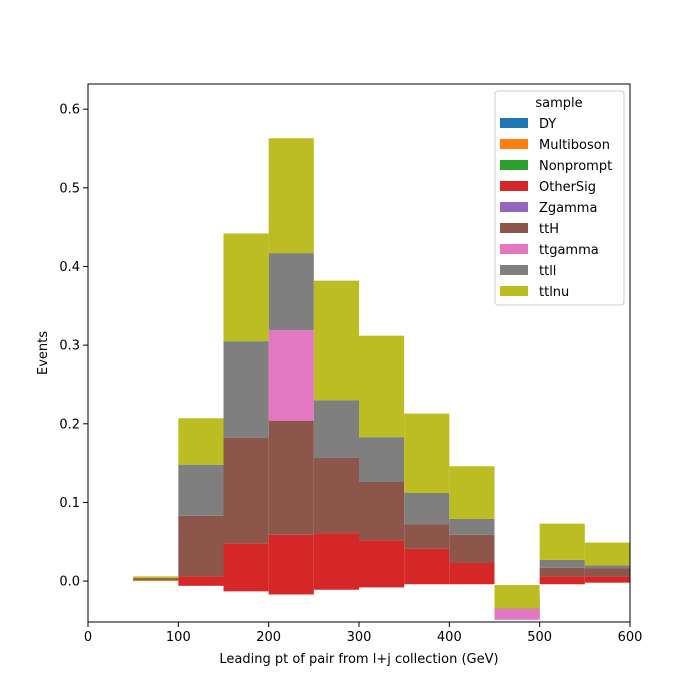 This screenshot has height=700, width=700. Describe the element at coordinates (514, 123) in the screenshot. I see `legend-swatch-dy` at that location.